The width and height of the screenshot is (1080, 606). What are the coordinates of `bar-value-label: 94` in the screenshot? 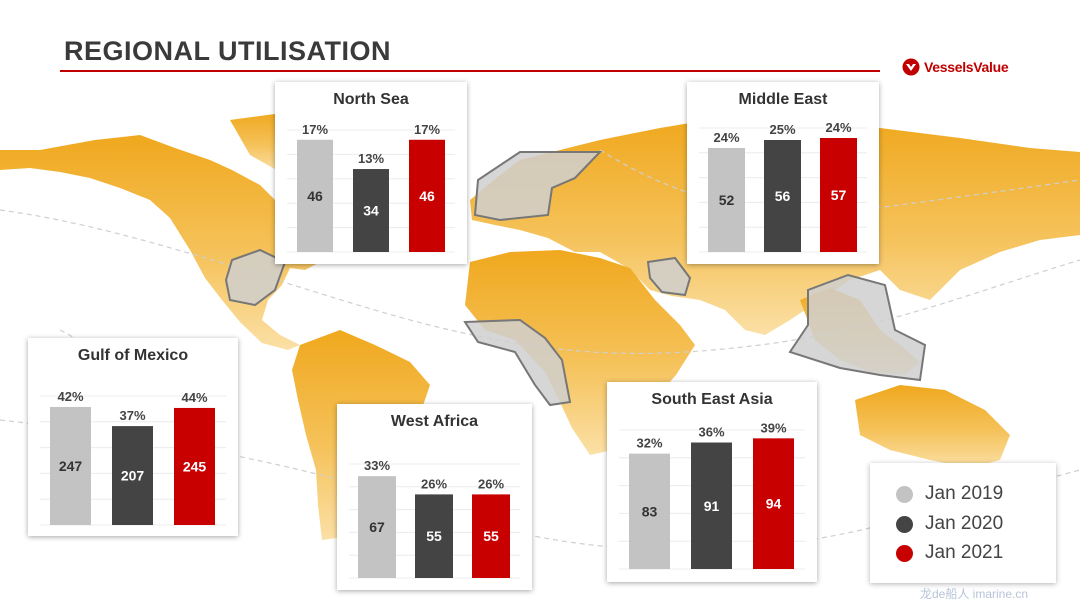 It's located at (774, 504).